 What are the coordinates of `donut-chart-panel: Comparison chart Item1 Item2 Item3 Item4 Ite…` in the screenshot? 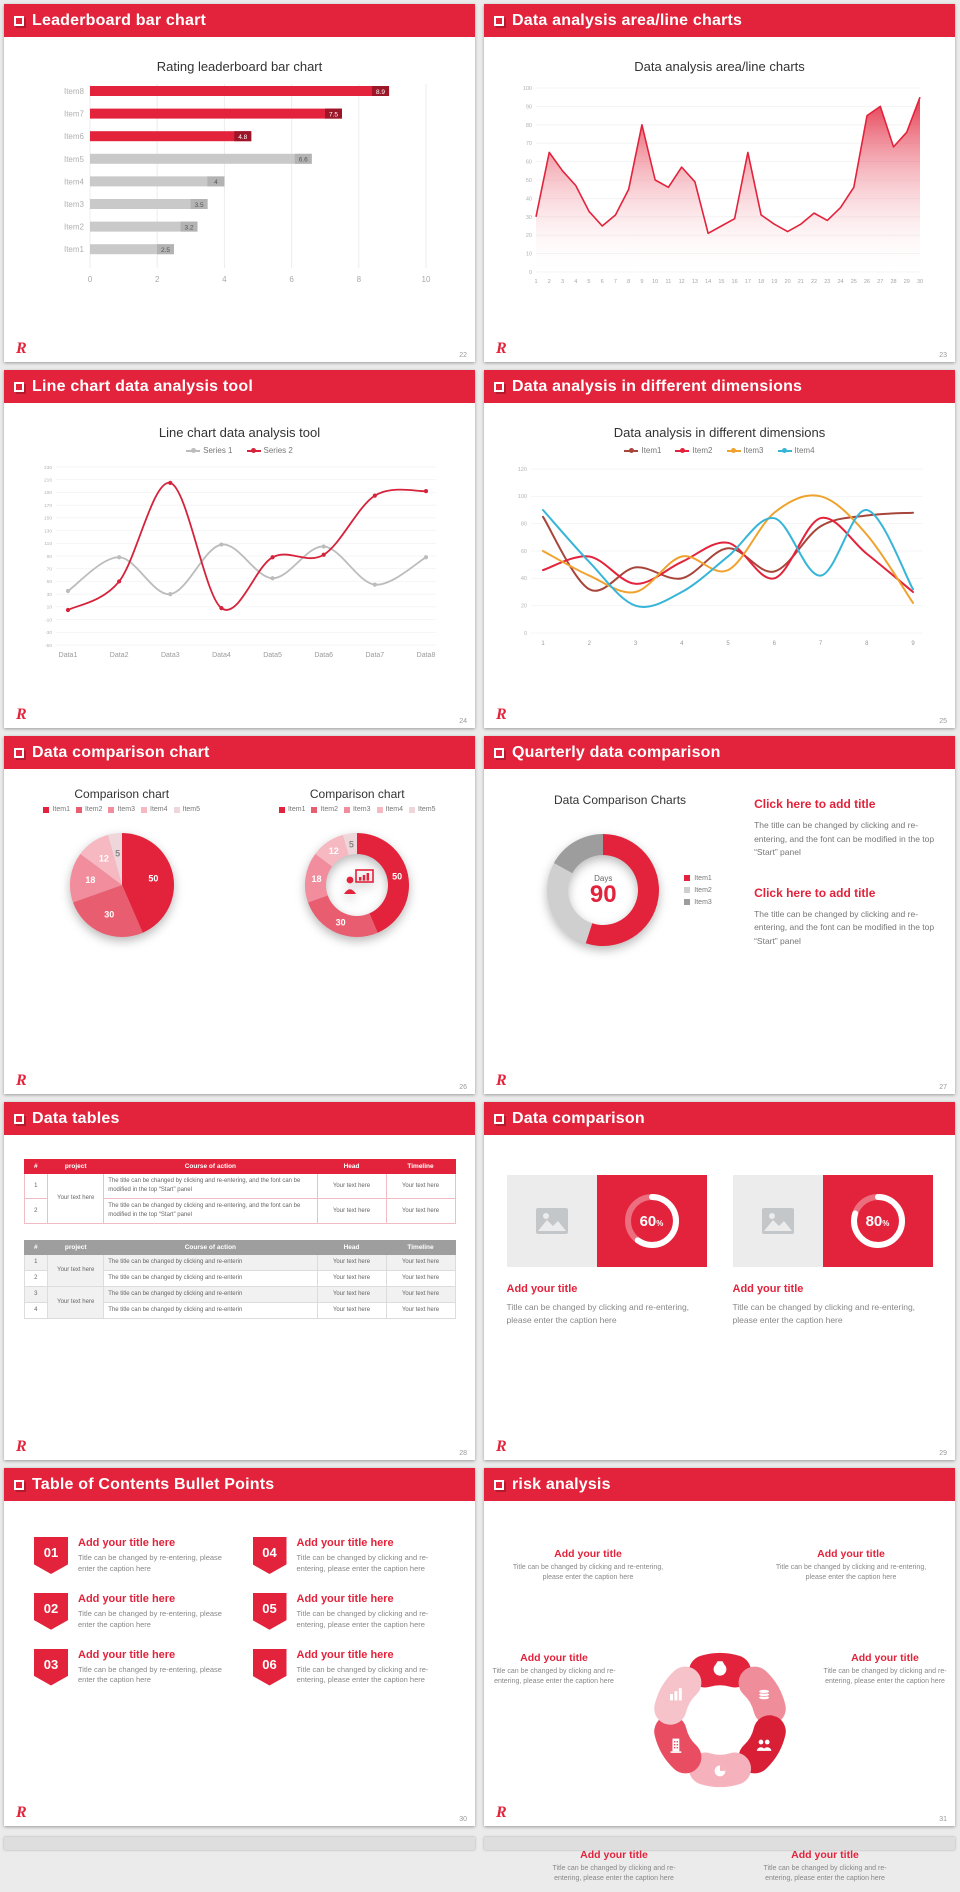 It's located at (358, 940).